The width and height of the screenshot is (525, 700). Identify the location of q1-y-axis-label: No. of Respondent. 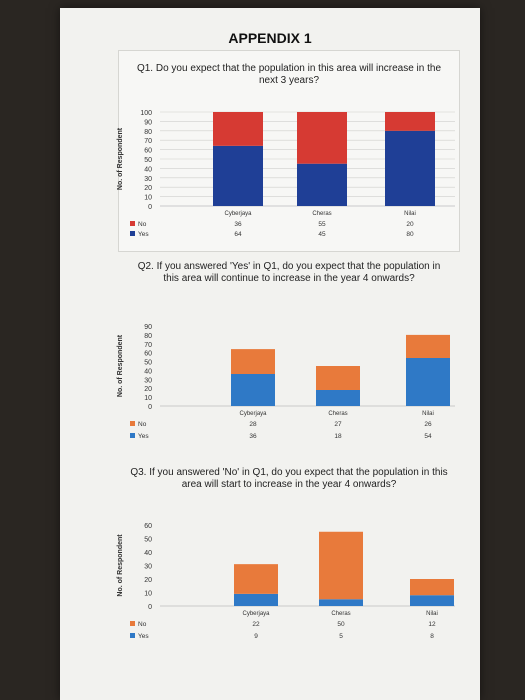
(120, 158).